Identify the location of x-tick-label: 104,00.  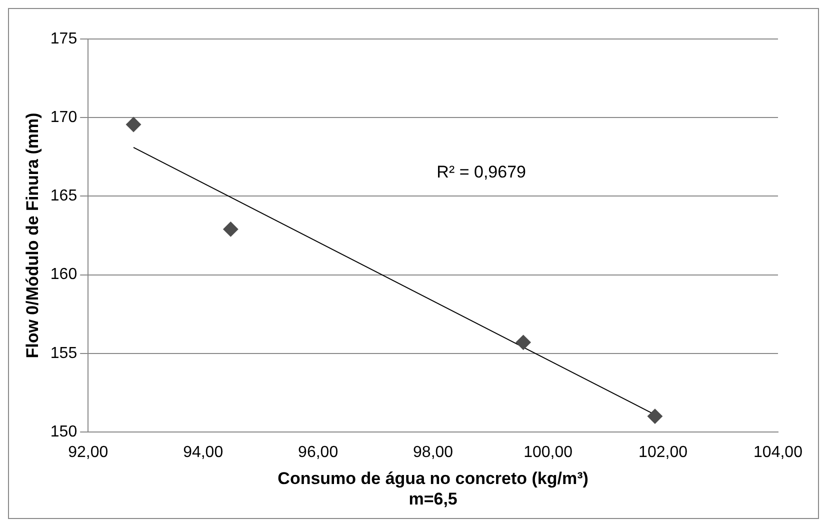
(778, 453).